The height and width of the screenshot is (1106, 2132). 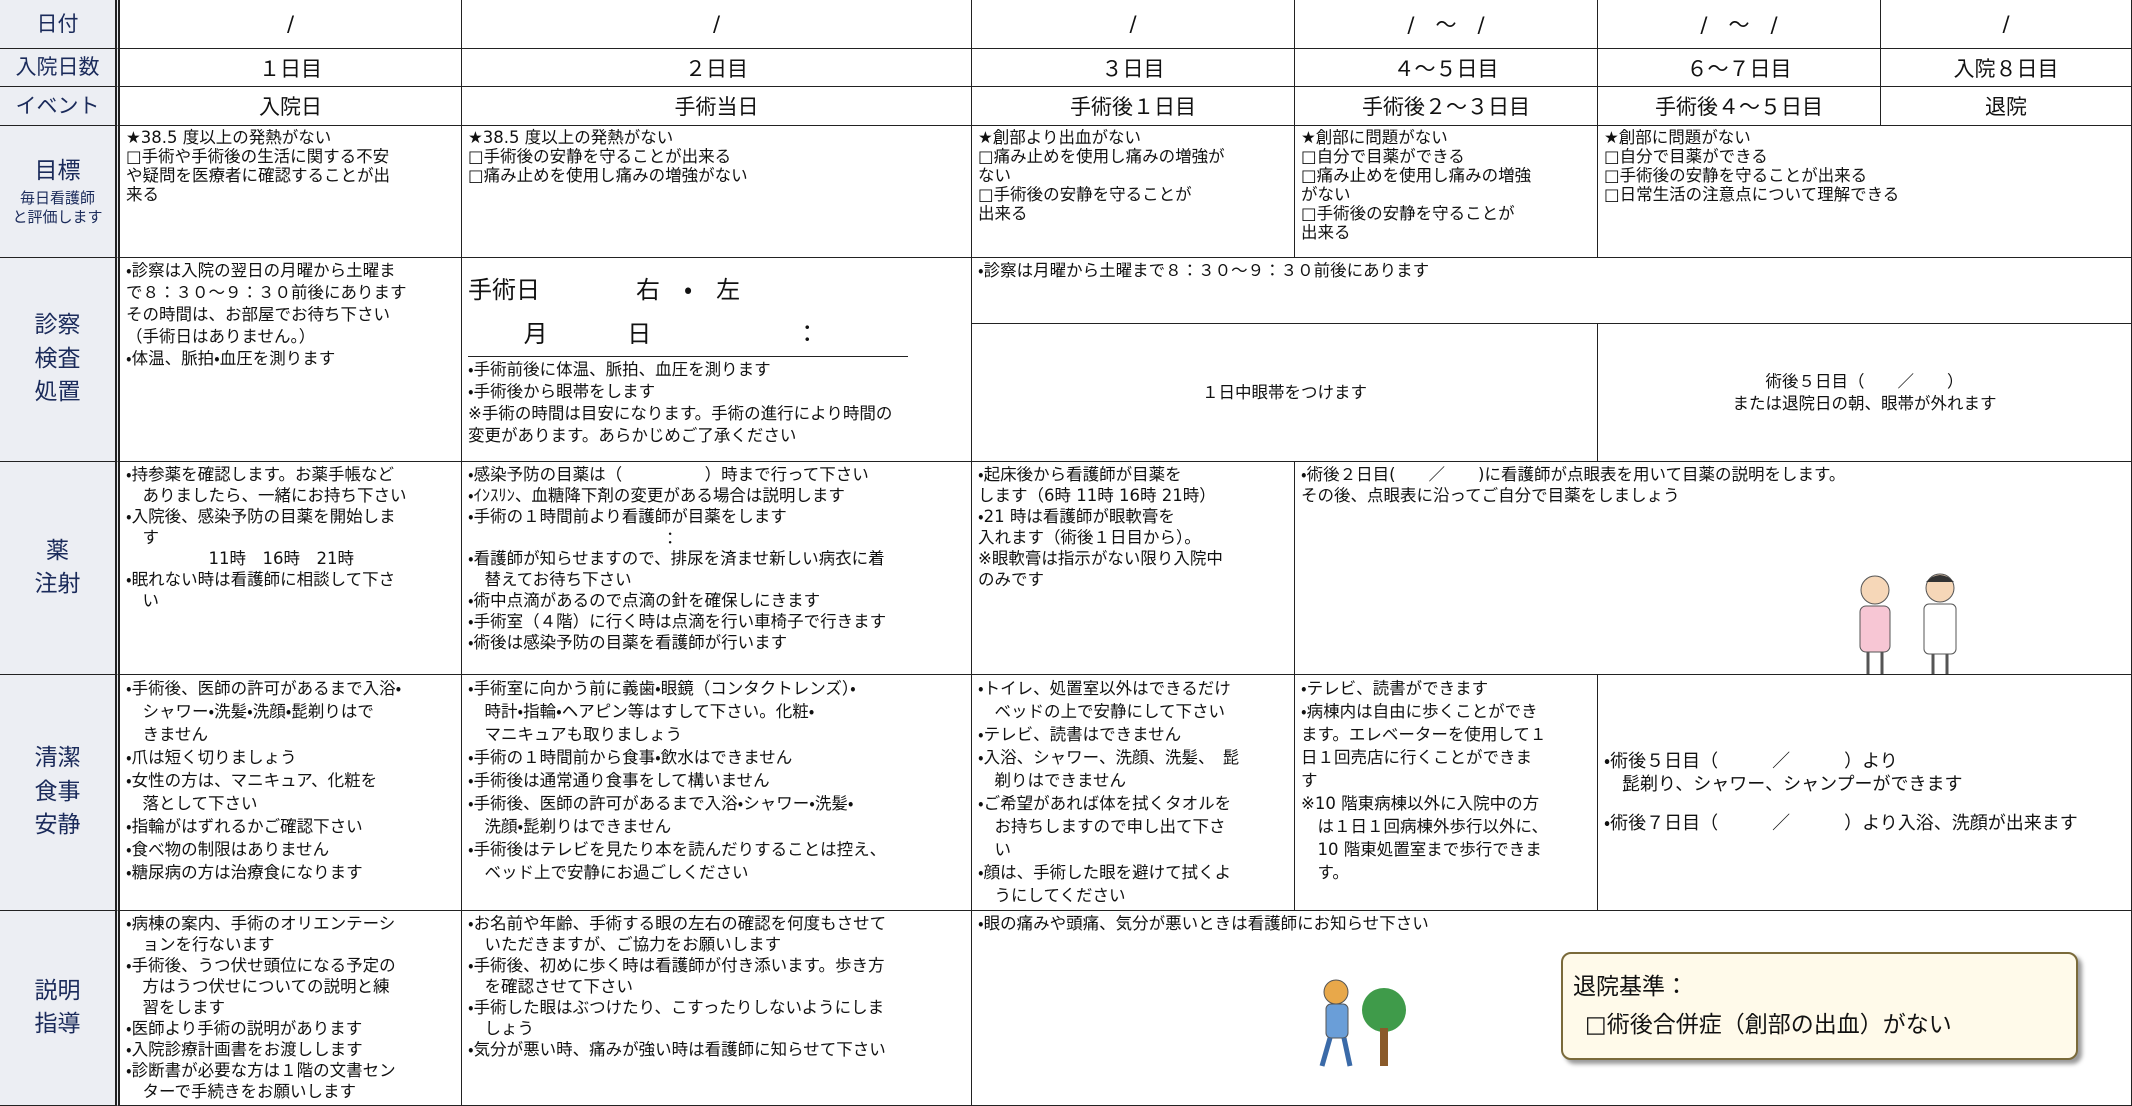 What do you see at coordinates (1446, 68) in the screenshot?
I see `header-cell: ４～５日目` at bounding box center [1446, 68].